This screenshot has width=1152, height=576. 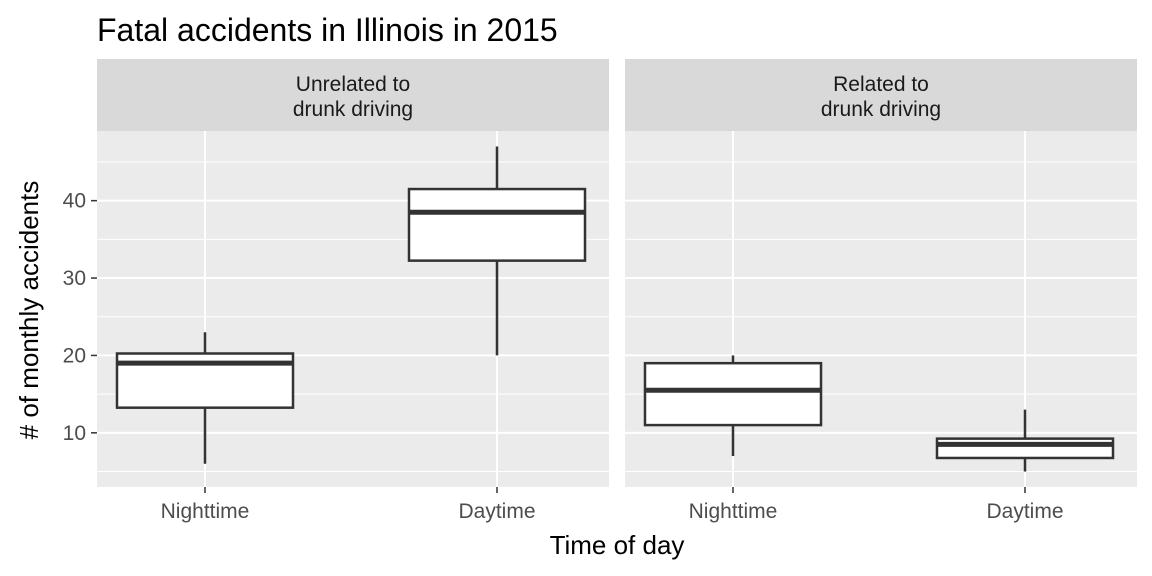 What do you see at coordinates (29, 310) in the screenshot?
I see `y-axis-title: # of monthly accidents` at bounding box center [29, 310].